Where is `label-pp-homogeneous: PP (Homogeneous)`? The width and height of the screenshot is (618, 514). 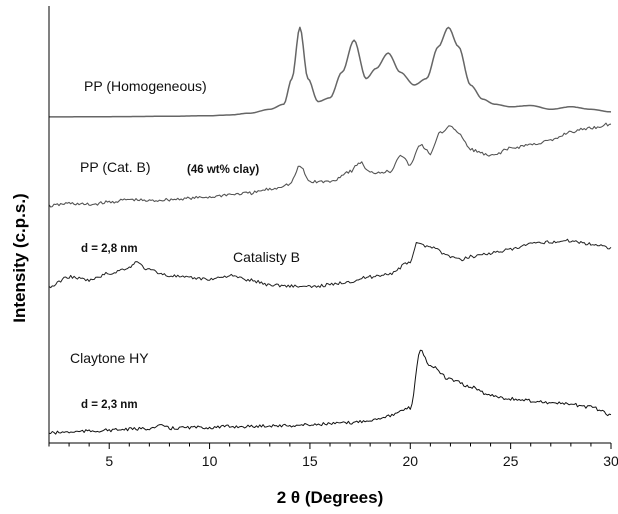
label-pp-homogeneous: PP (Homogeneous) is located at coordinates (145, 86).